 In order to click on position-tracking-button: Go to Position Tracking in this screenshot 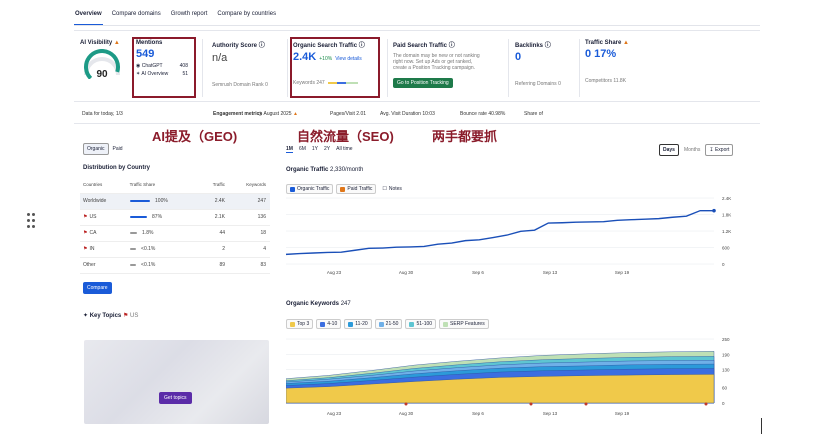, I will do `click(423, 83)`.